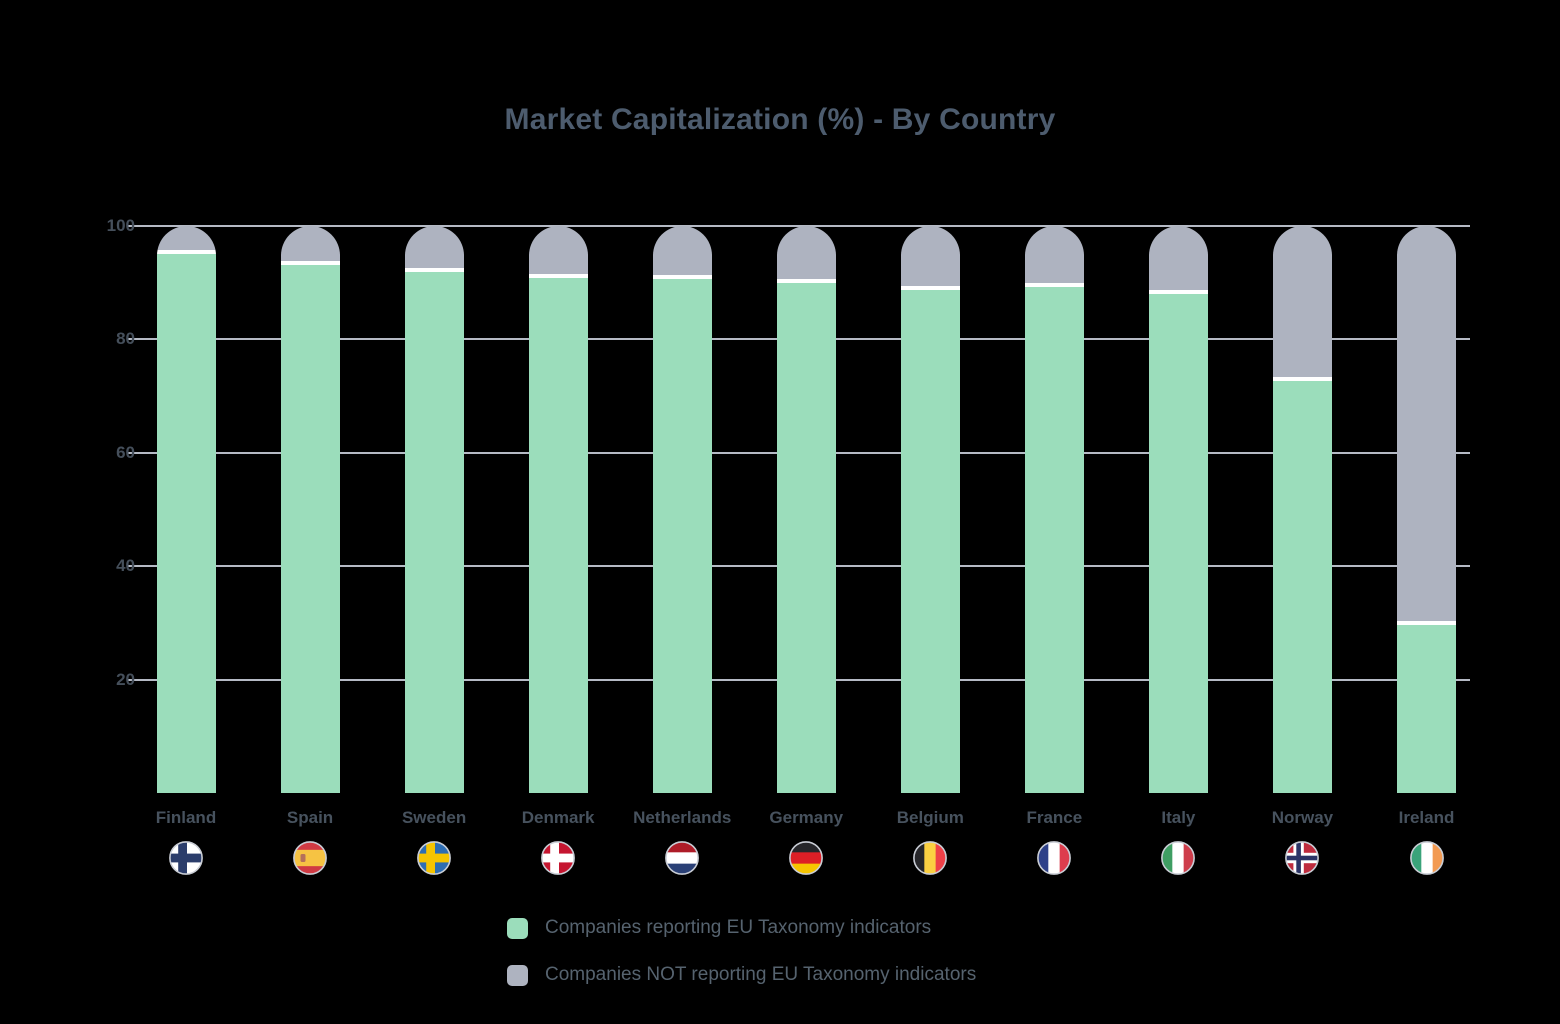 This screenshot has width=1560, height=1024. I want to click on netherlands-flag-icon, so click(682, 858).